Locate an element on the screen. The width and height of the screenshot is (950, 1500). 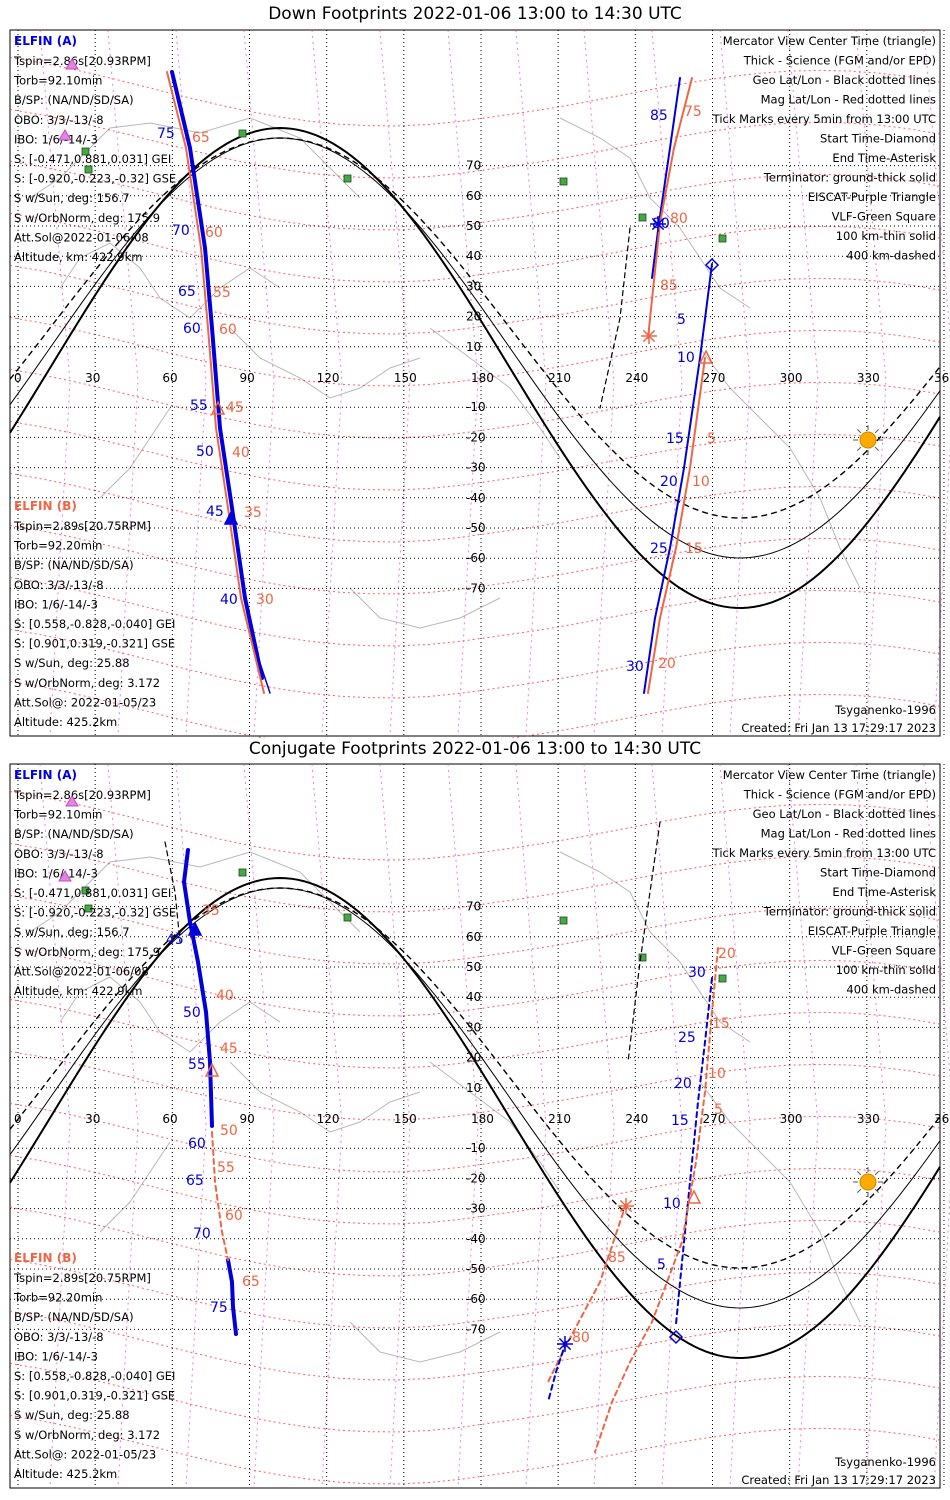
elfin-b-tick-label: 5 is located at coordinates (718, 1110).